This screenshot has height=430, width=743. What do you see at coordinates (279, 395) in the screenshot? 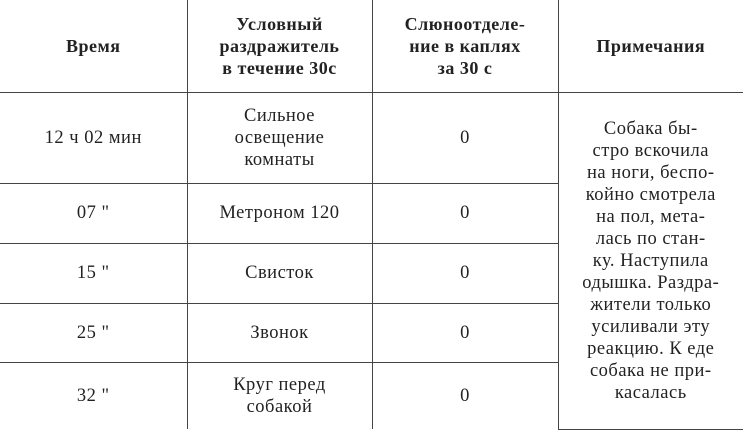
I see `cell-stimulus: Круг перед собакой` at bounding box center [279, 395].